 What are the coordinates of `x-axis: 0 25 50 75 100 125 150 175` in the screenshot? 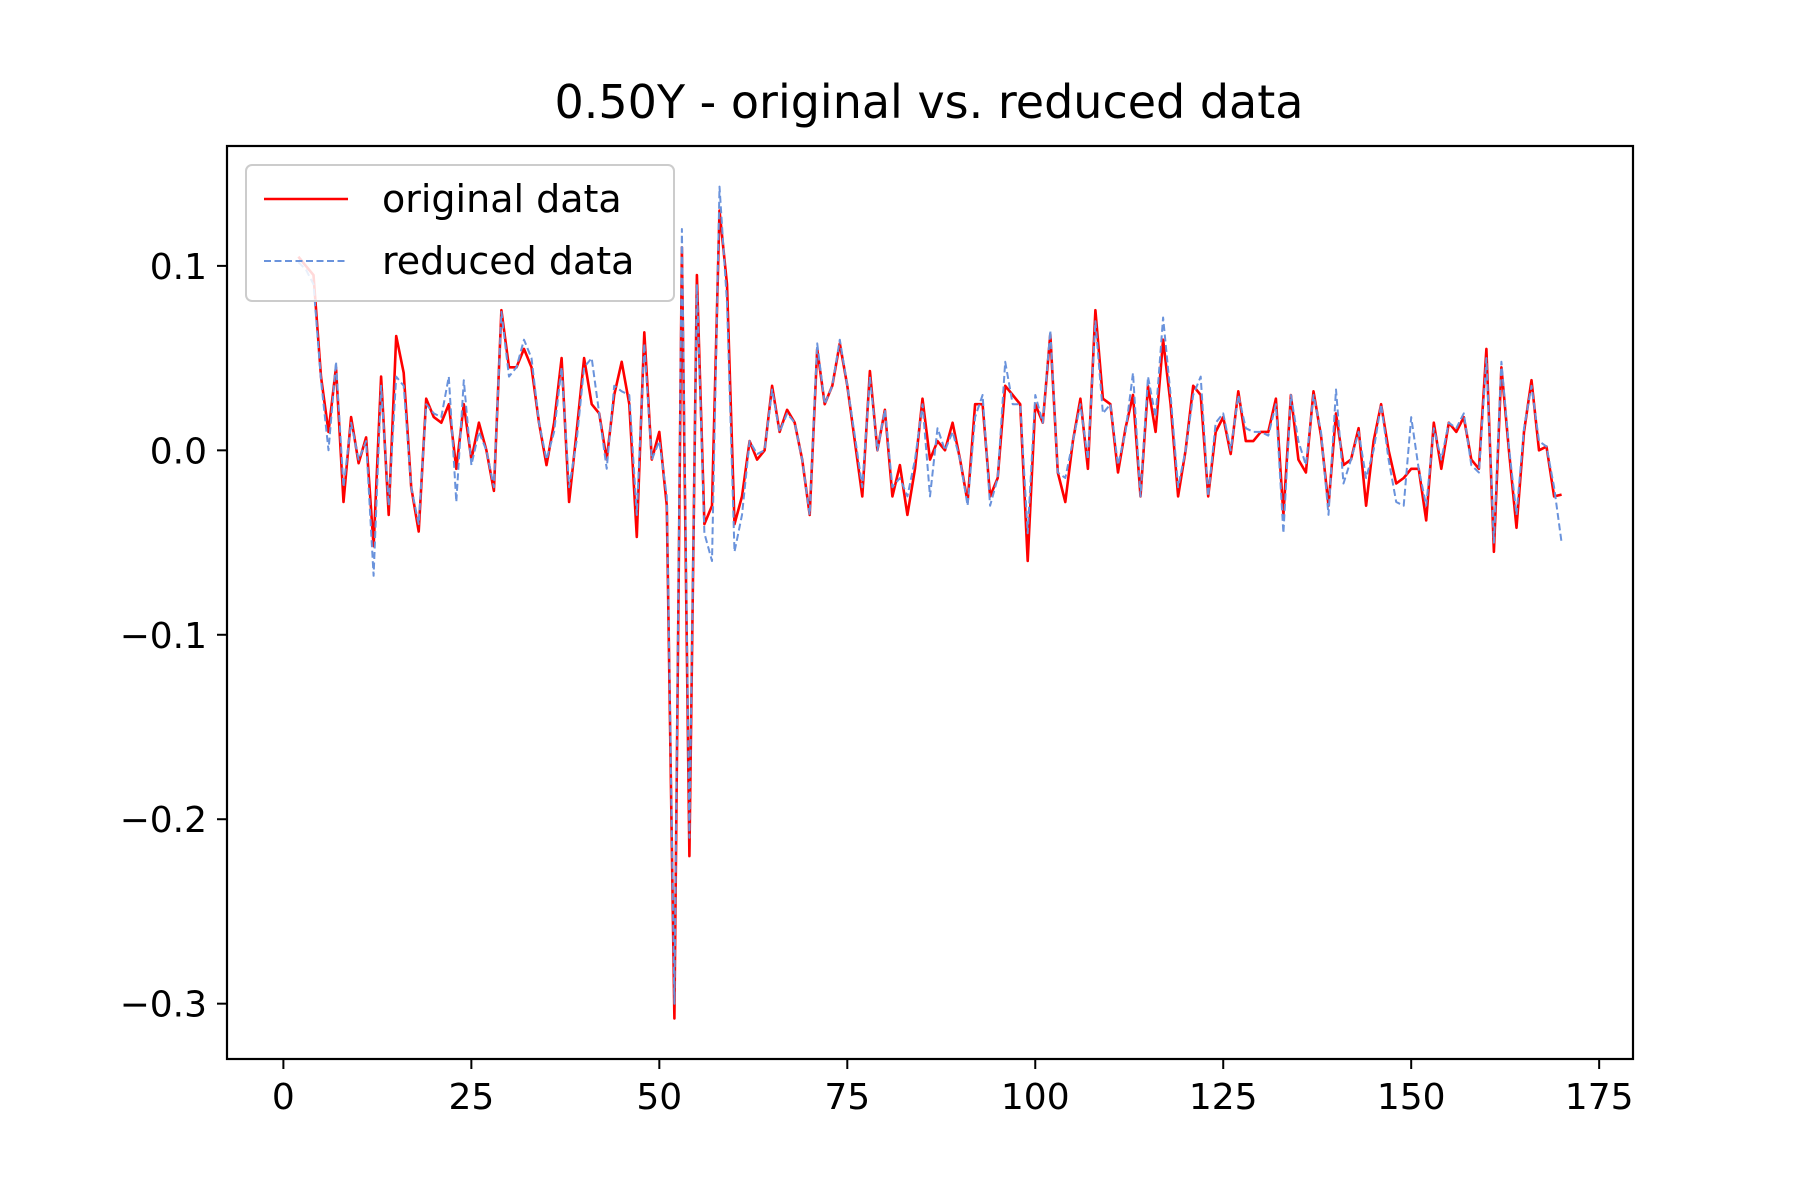 It's located at (953, 1088).